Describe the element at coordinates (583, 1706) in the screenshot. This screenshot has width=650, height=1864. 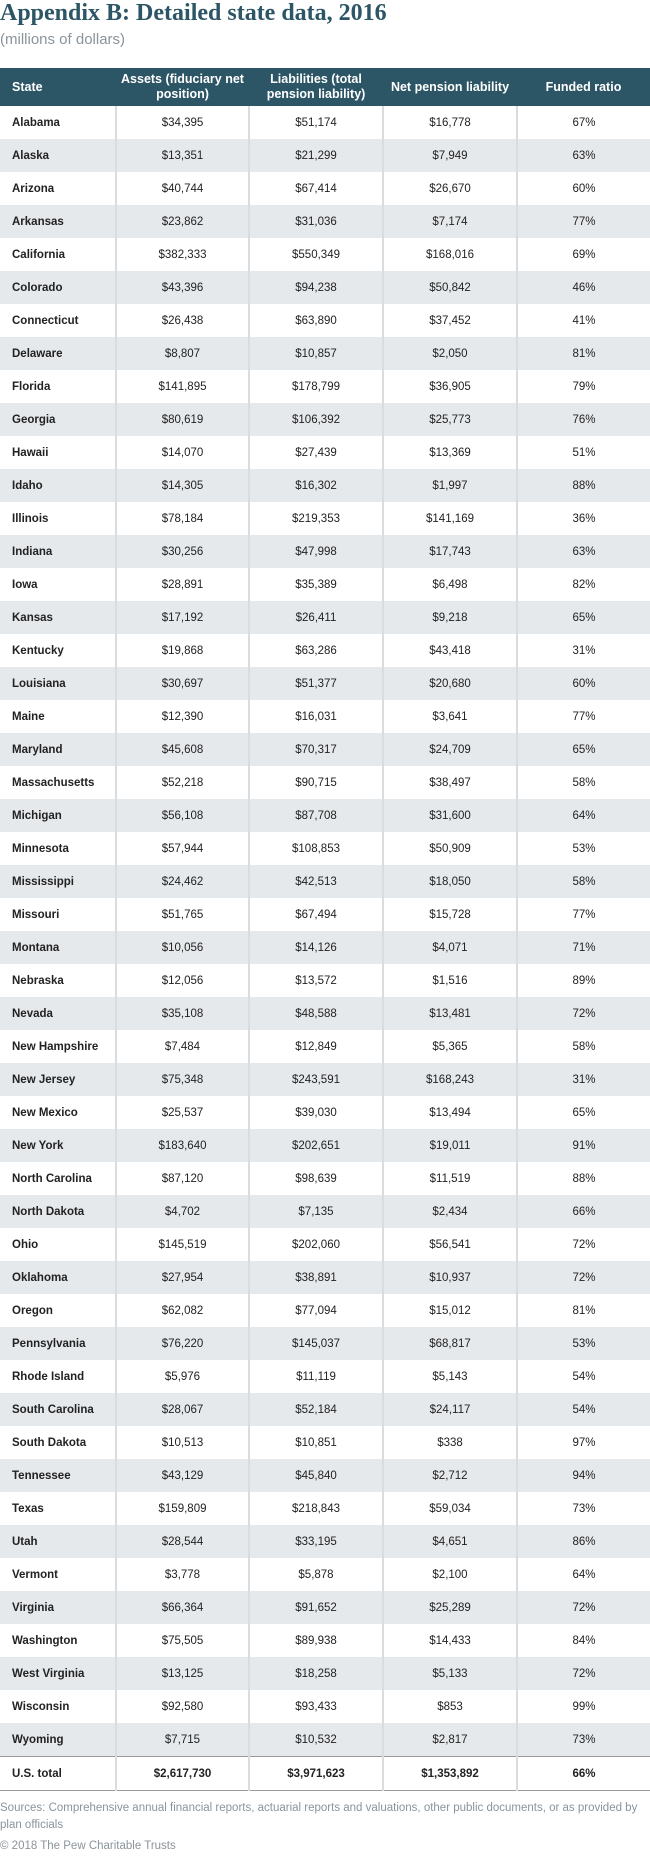
I see `cell: 99%` at that location.